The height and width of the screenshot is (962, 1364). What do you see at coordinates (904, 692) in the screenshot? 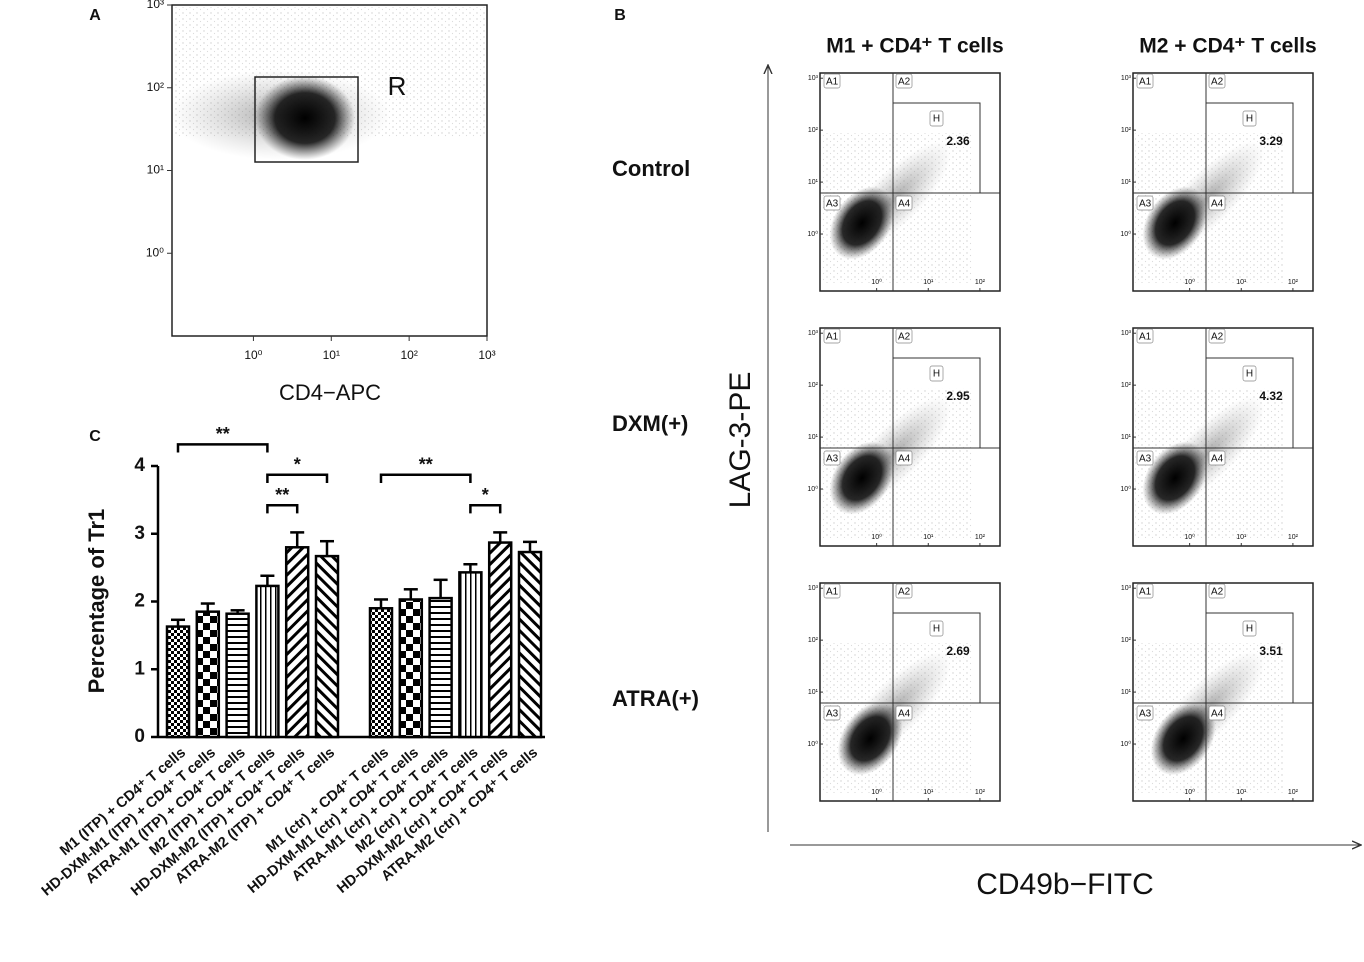
I see `flow-plot: A1 A2 A3 A4 H 2.69 10⁰ 10¹ 10² 10⁰ 10¹ 10² 10³` at bounding box center [904, 692].